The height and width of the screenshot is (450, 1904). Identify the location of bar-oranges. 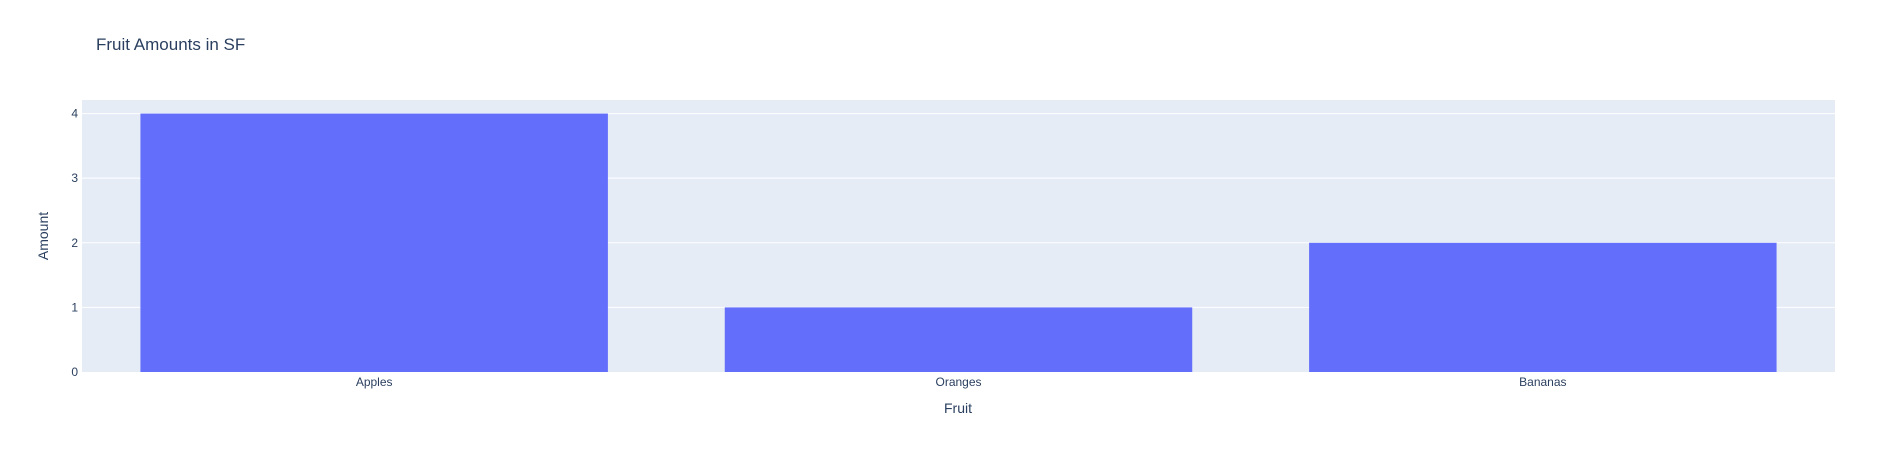
(958, 339).